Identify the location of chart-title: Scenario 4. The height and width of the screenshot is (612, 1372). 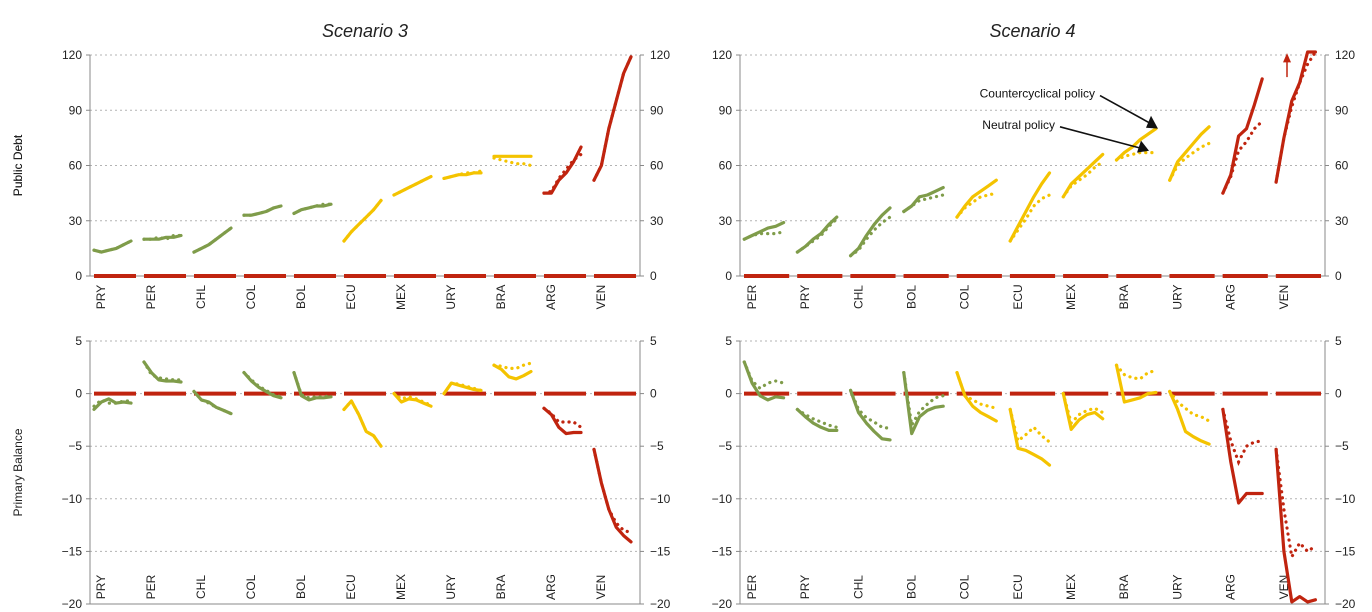
(1032, 31).